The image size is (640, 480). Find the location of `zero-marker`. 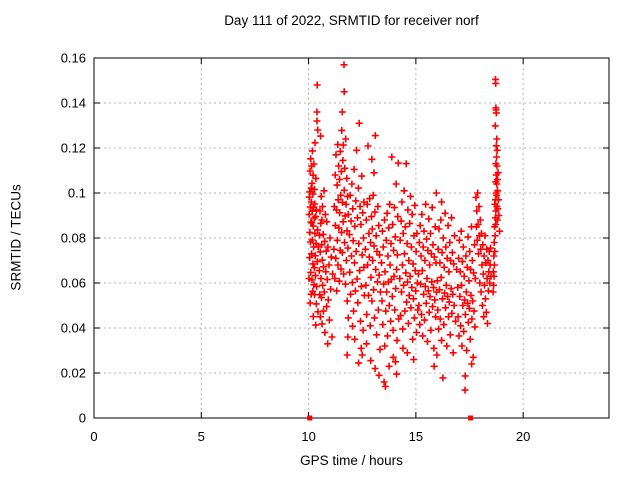

zero-marker is located at coordinates (310, 418).